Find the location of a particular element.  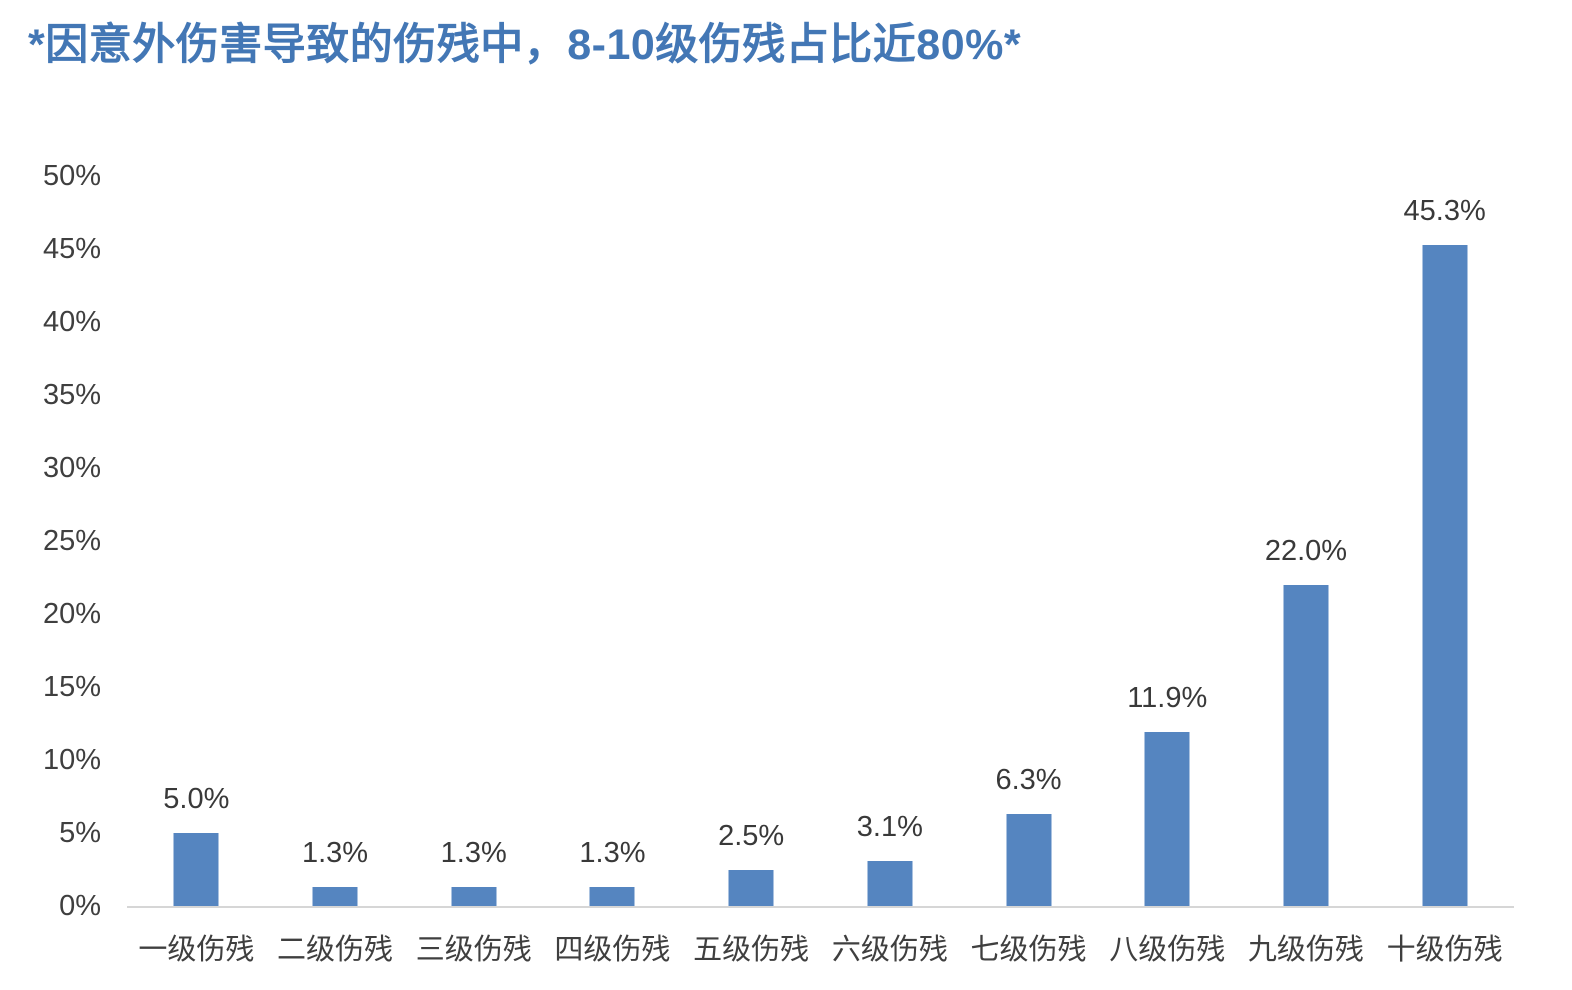

bar-value-label: 11.9% is located at coordinates (1167, 698).